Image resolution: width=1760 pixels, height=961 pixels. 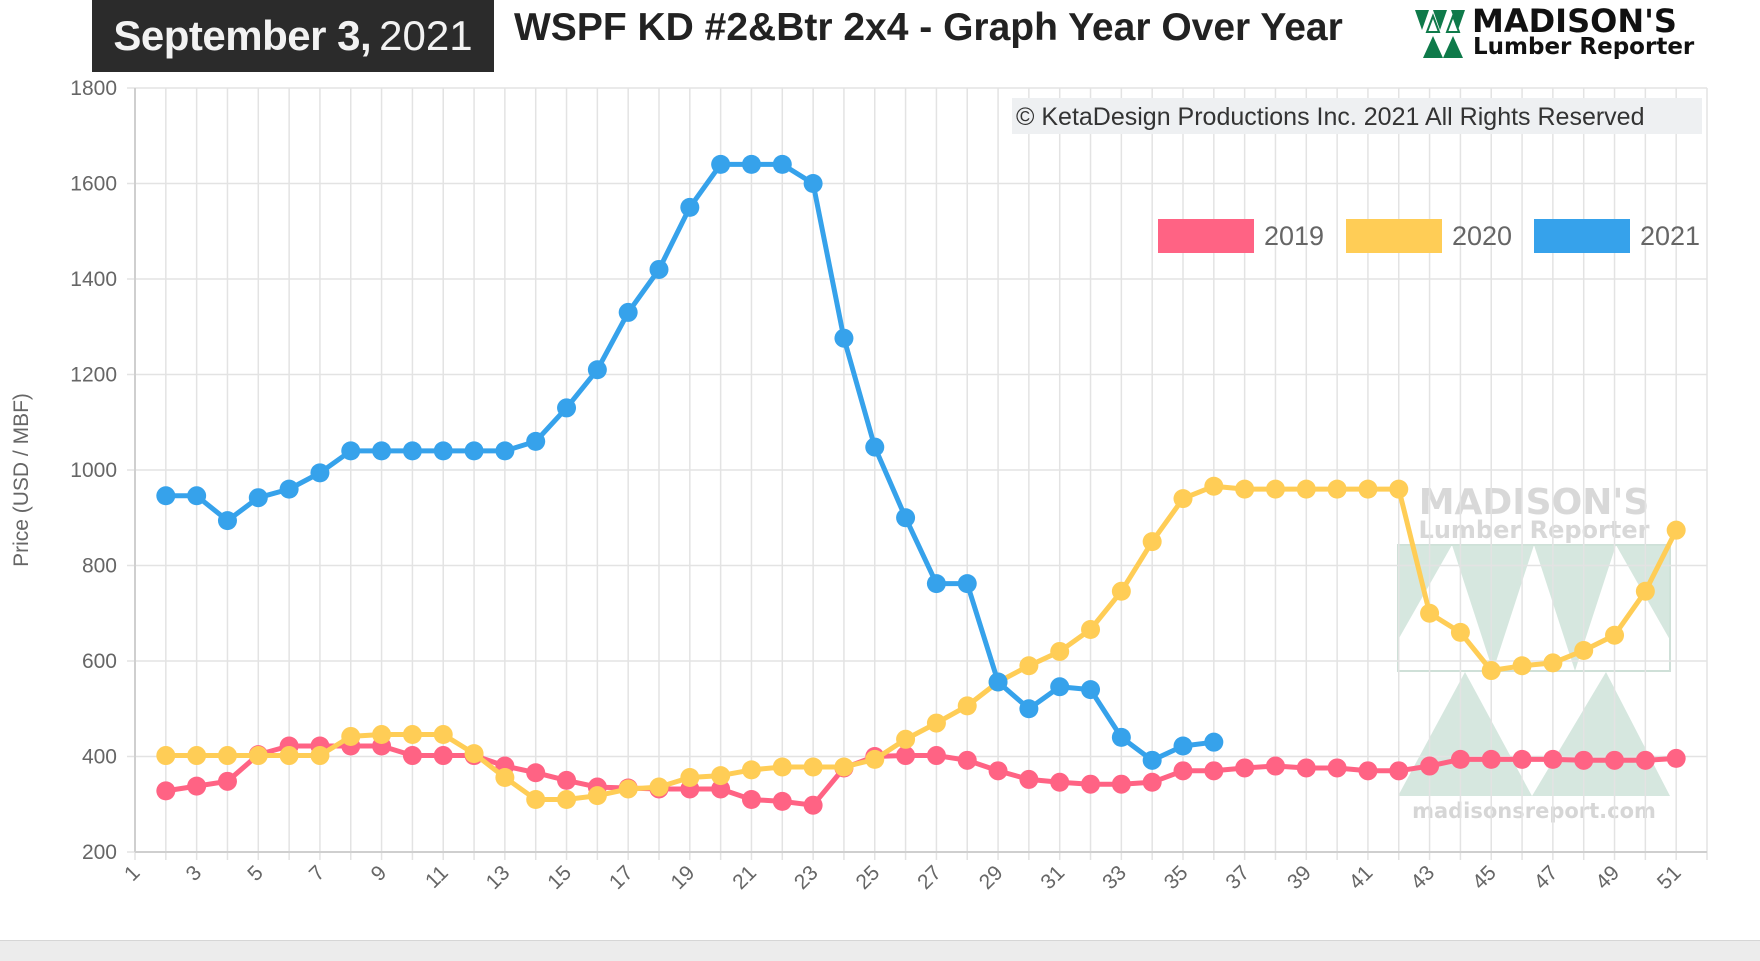 What do you see at coordinates (99, 661) in the screenshot?
I see `y-tick-label: 600` at bounding box center [99, 661].